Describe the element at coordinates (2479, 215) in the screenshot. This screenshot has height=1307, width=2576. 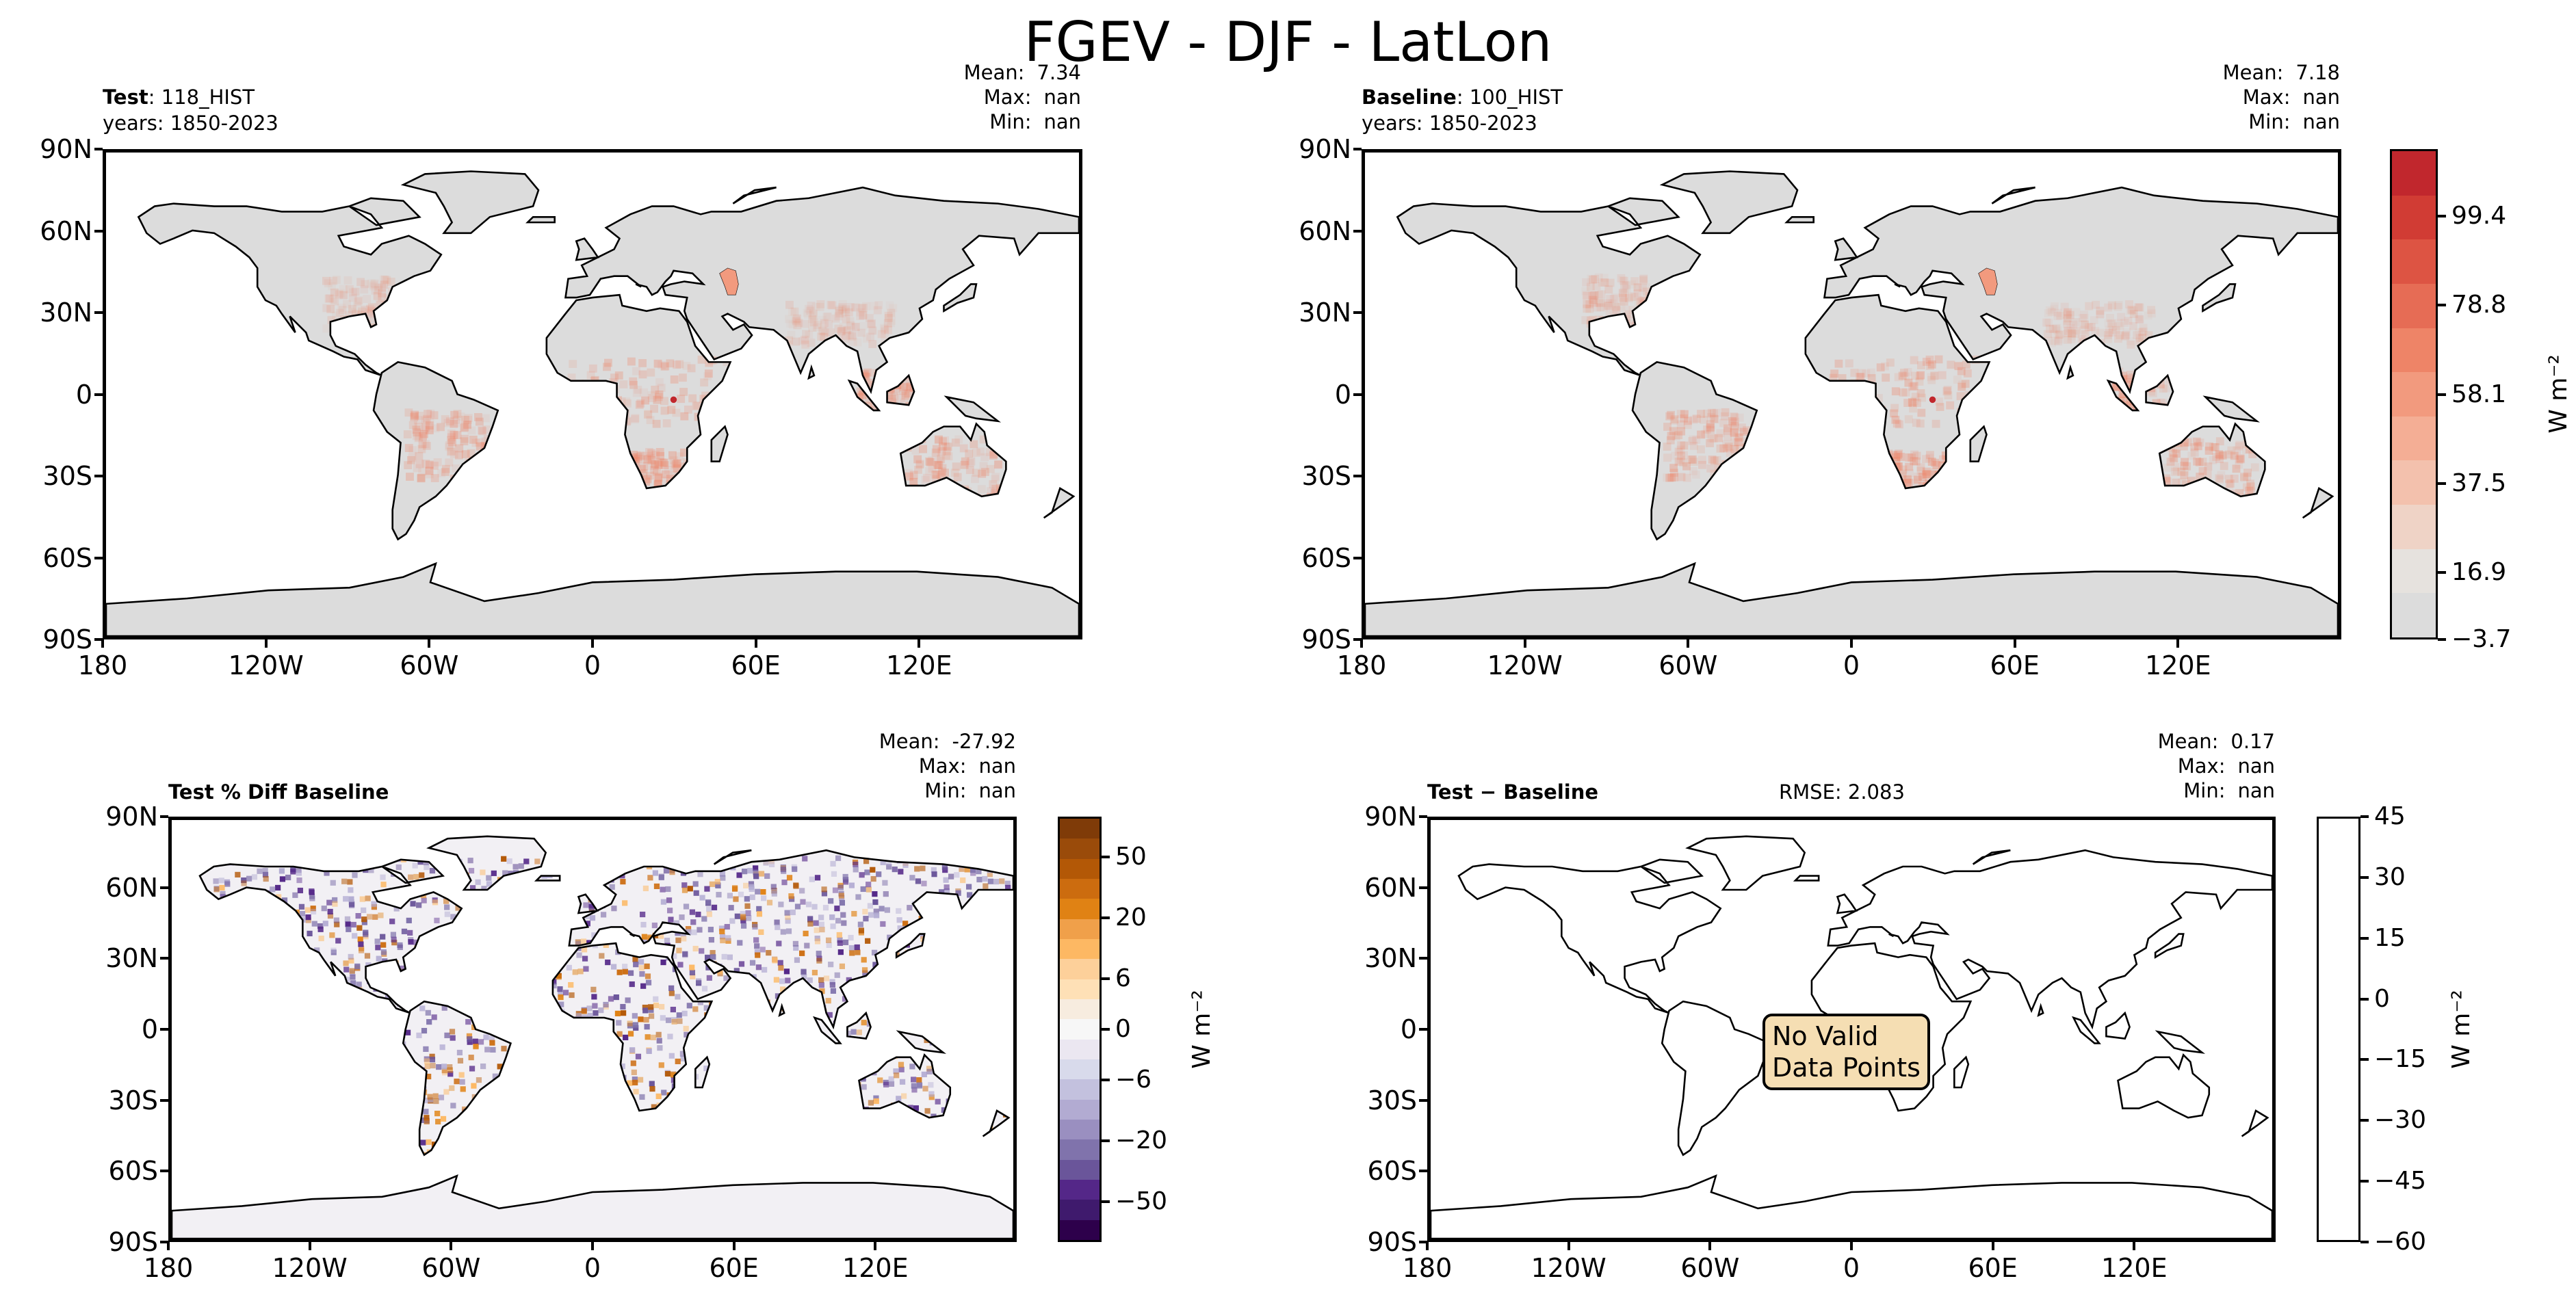
I see `top-cb-tick: 99.4` at that location.